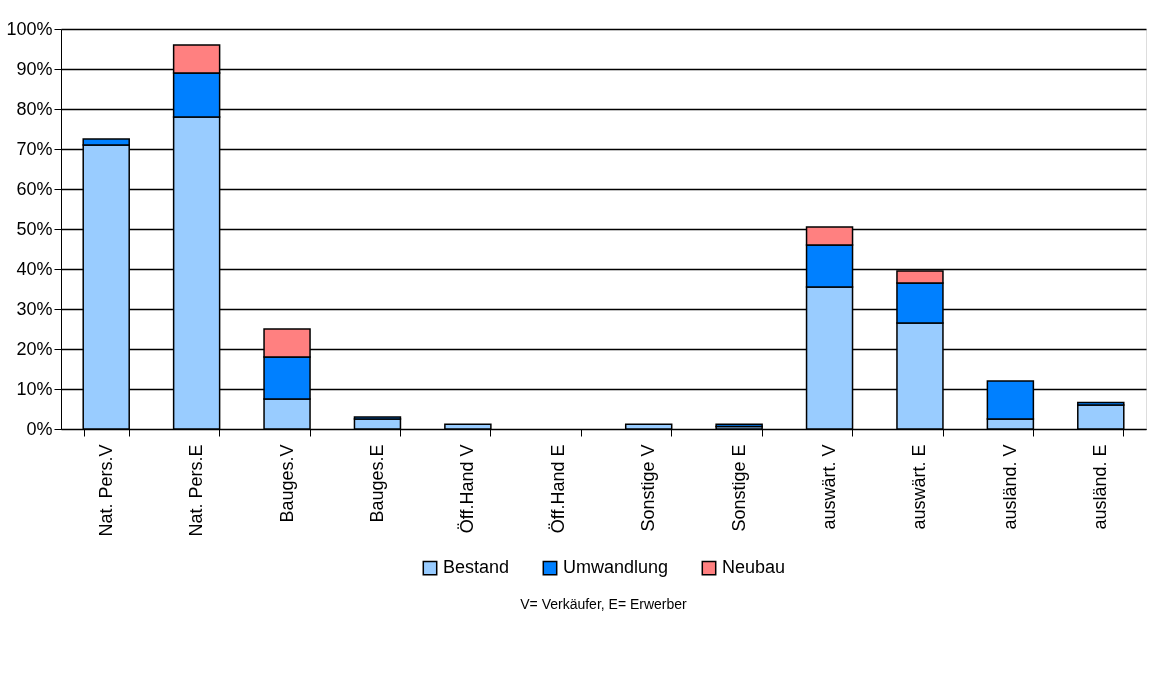  I want to click on x-tick-label: Nat. Pers.E, so click(196, 490).